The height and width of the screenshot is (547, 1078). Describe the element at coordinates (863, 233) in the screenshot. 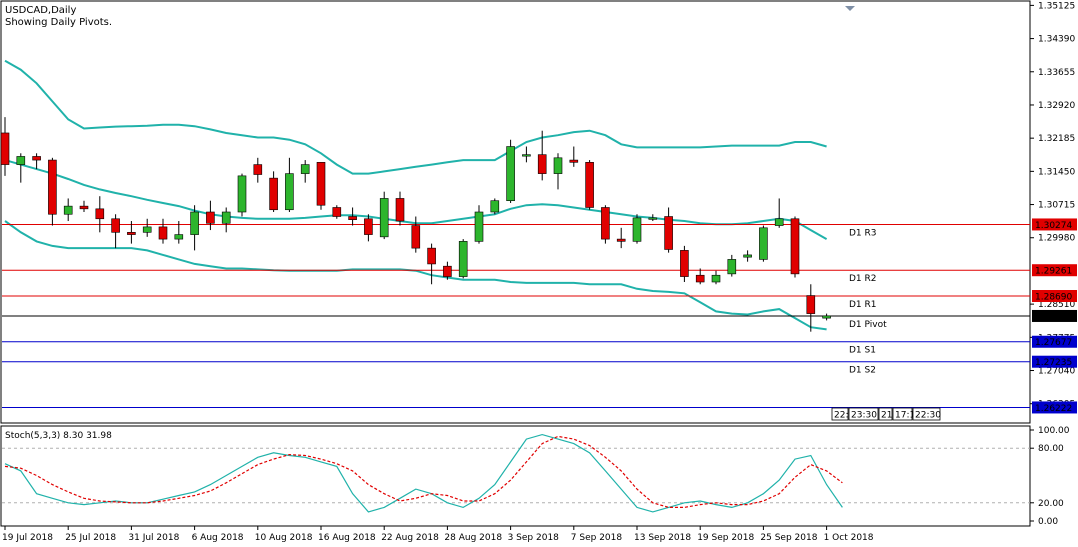

I see `pivot-label: D1 R3` at that location.